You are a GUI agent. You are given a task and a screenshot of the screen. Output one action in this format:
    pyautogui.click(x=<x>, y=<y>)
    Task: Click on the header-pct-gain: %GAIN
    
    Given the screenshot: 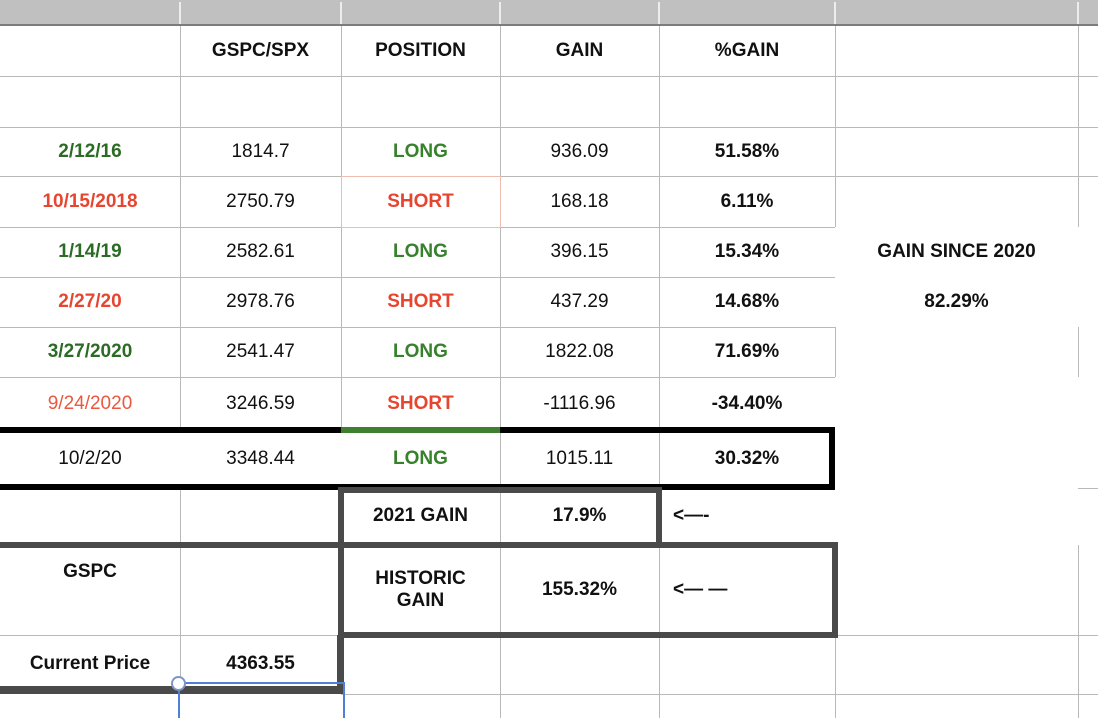 What is the action you would take?
    pyautogui.click(x=747, y=51)
    